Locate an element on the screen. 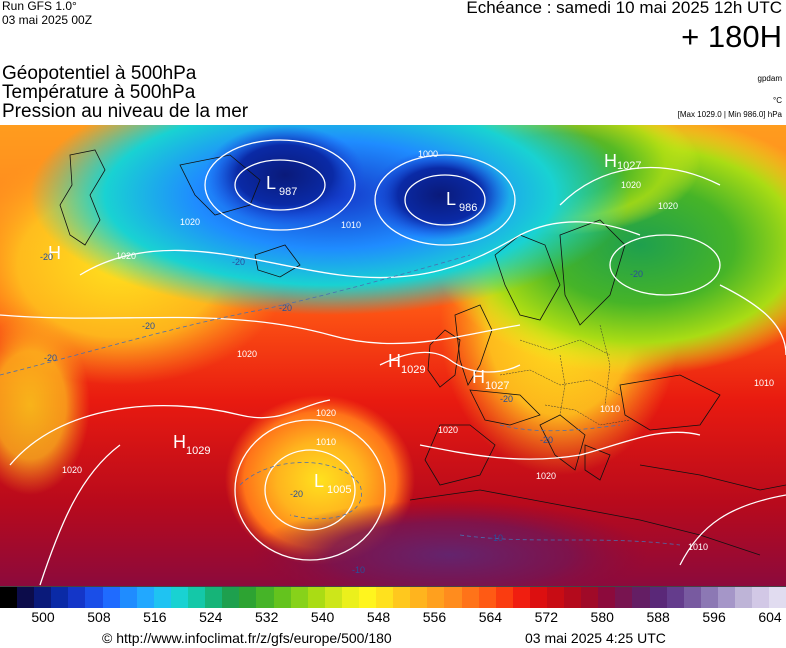 This screenshot has width=786, height=648. colorbar is located at coordinates (393, 597).